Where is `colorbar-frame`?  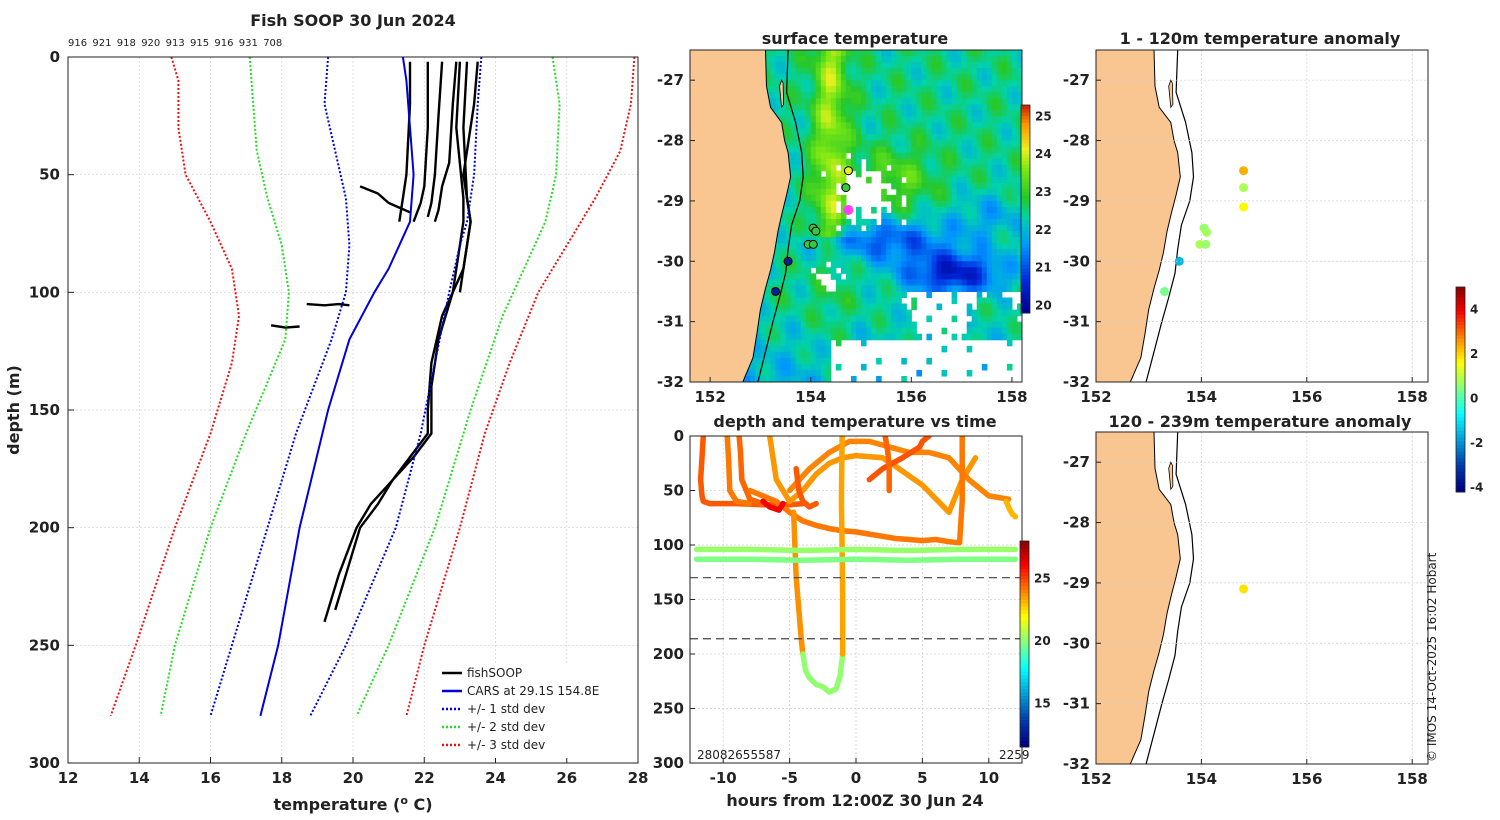
colorbar-frame is located at coordinates (1025, 209).